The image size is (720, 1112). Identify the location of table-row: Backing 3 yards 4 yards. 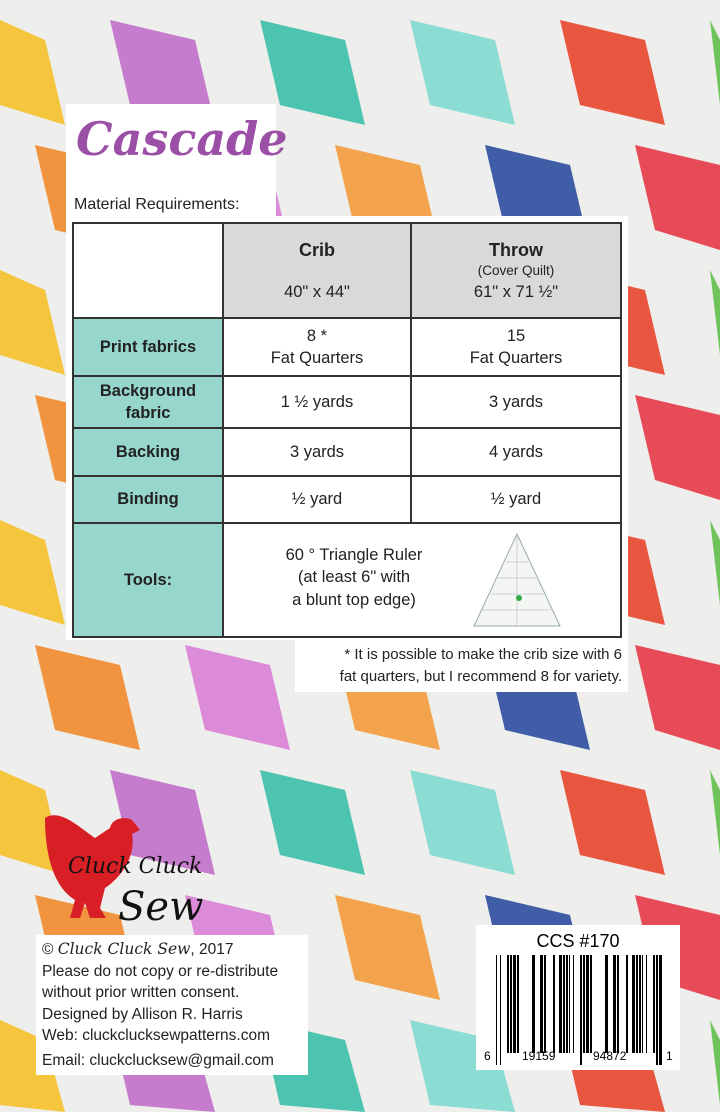
(347, 452).